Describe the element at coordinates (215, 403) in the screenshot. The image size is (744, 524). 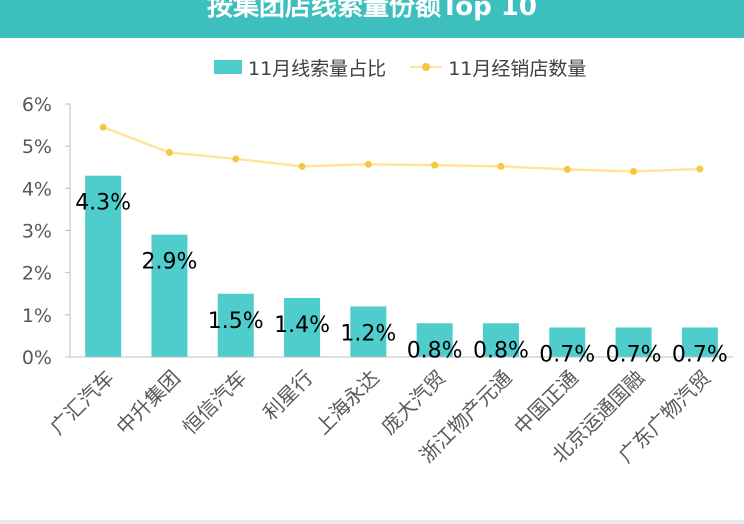
I see `x-tick-label: 恒信汽车` at that location.